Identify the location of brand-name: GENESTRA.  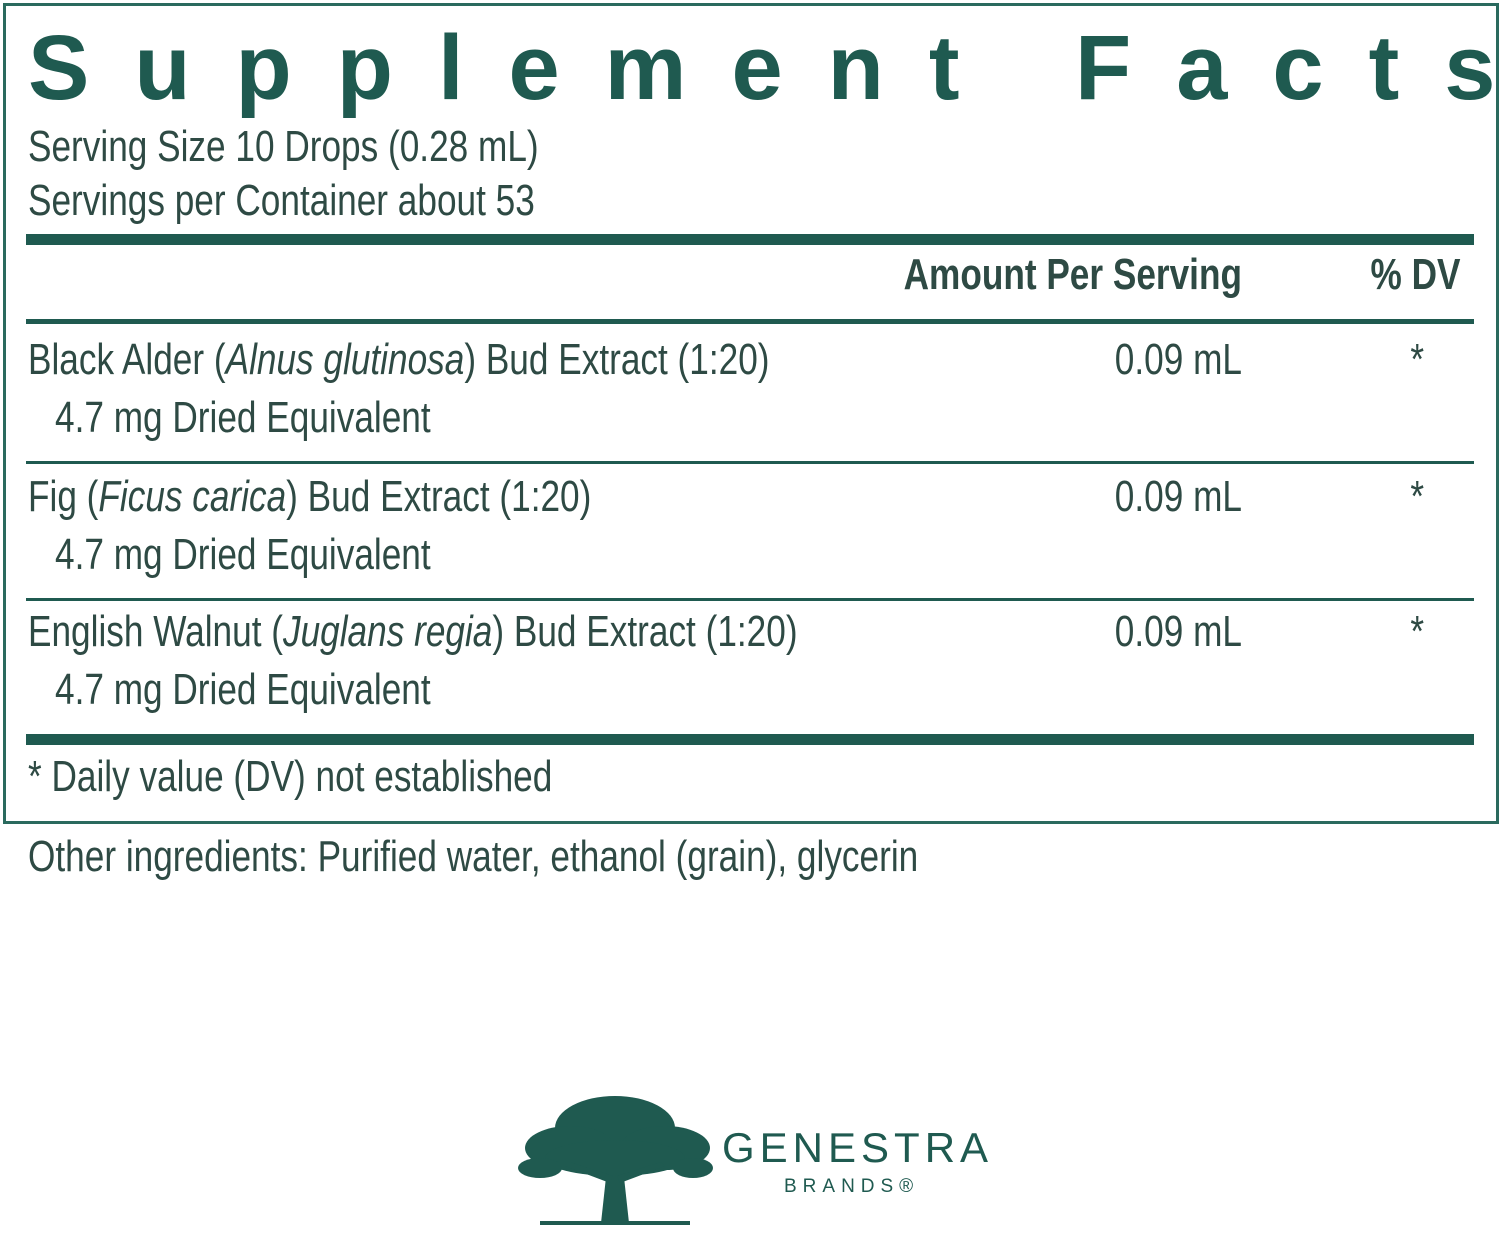
(858, 1147).